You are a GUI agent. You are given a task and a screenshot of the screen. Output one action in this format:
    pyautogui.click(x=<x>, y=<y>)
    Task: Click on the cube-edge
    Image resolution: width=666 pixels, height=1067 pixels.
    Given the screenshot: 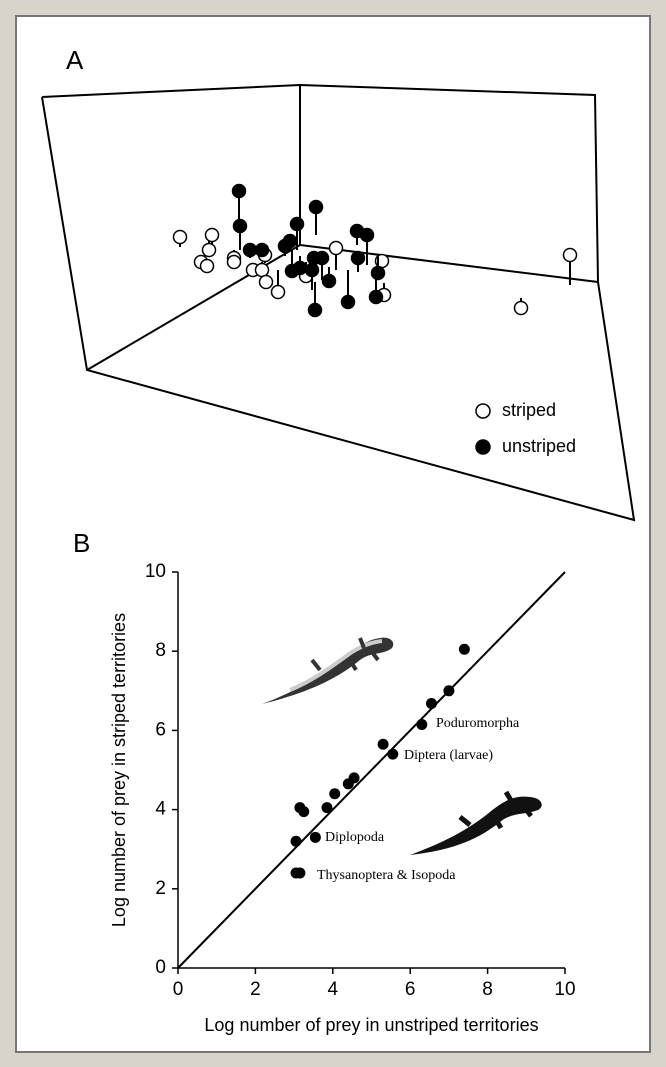 What is the action you would take?
    pyautogui.click(x=449, y=263)
    